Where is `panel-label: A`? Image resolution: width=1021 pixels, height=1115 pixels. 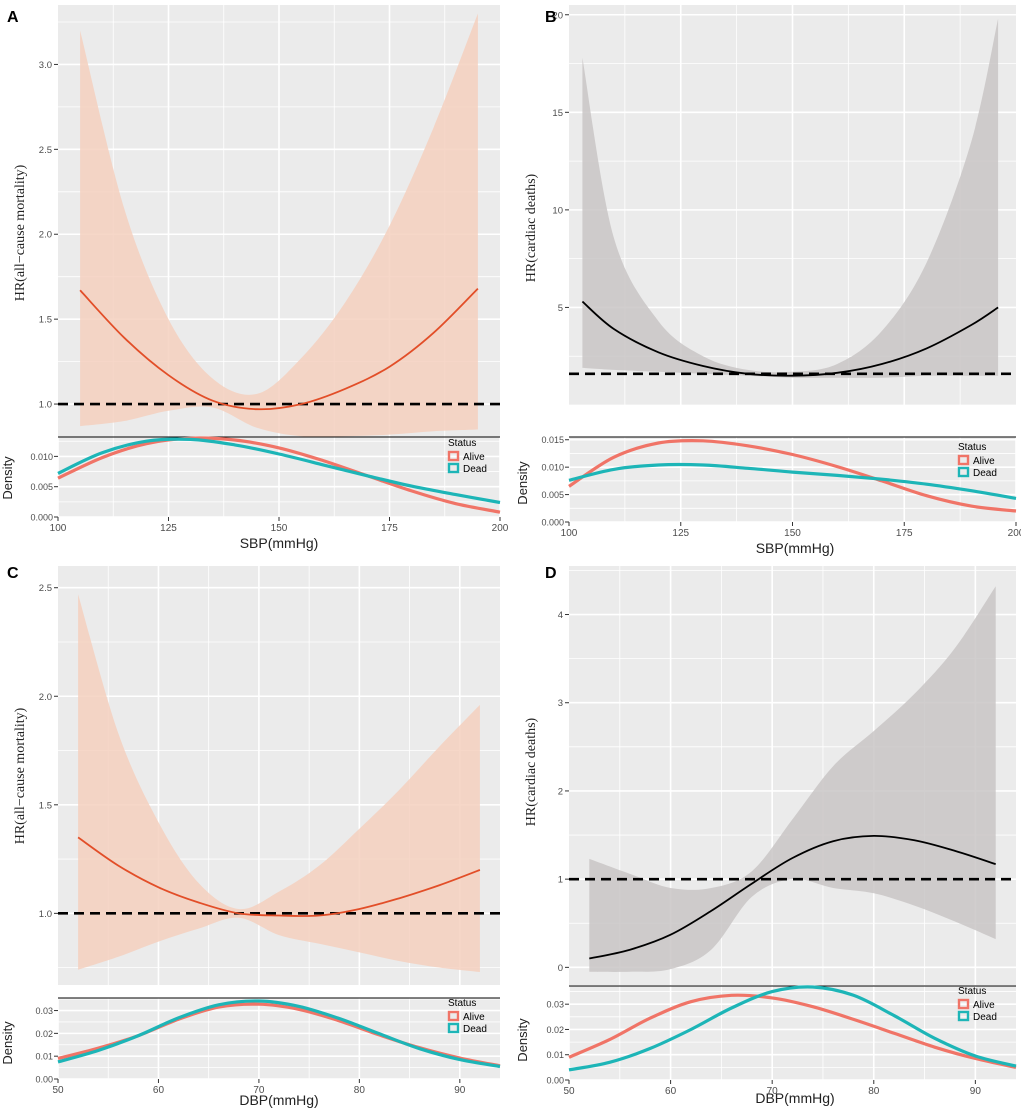
panel-label: A is located at coordinates (13, 17).